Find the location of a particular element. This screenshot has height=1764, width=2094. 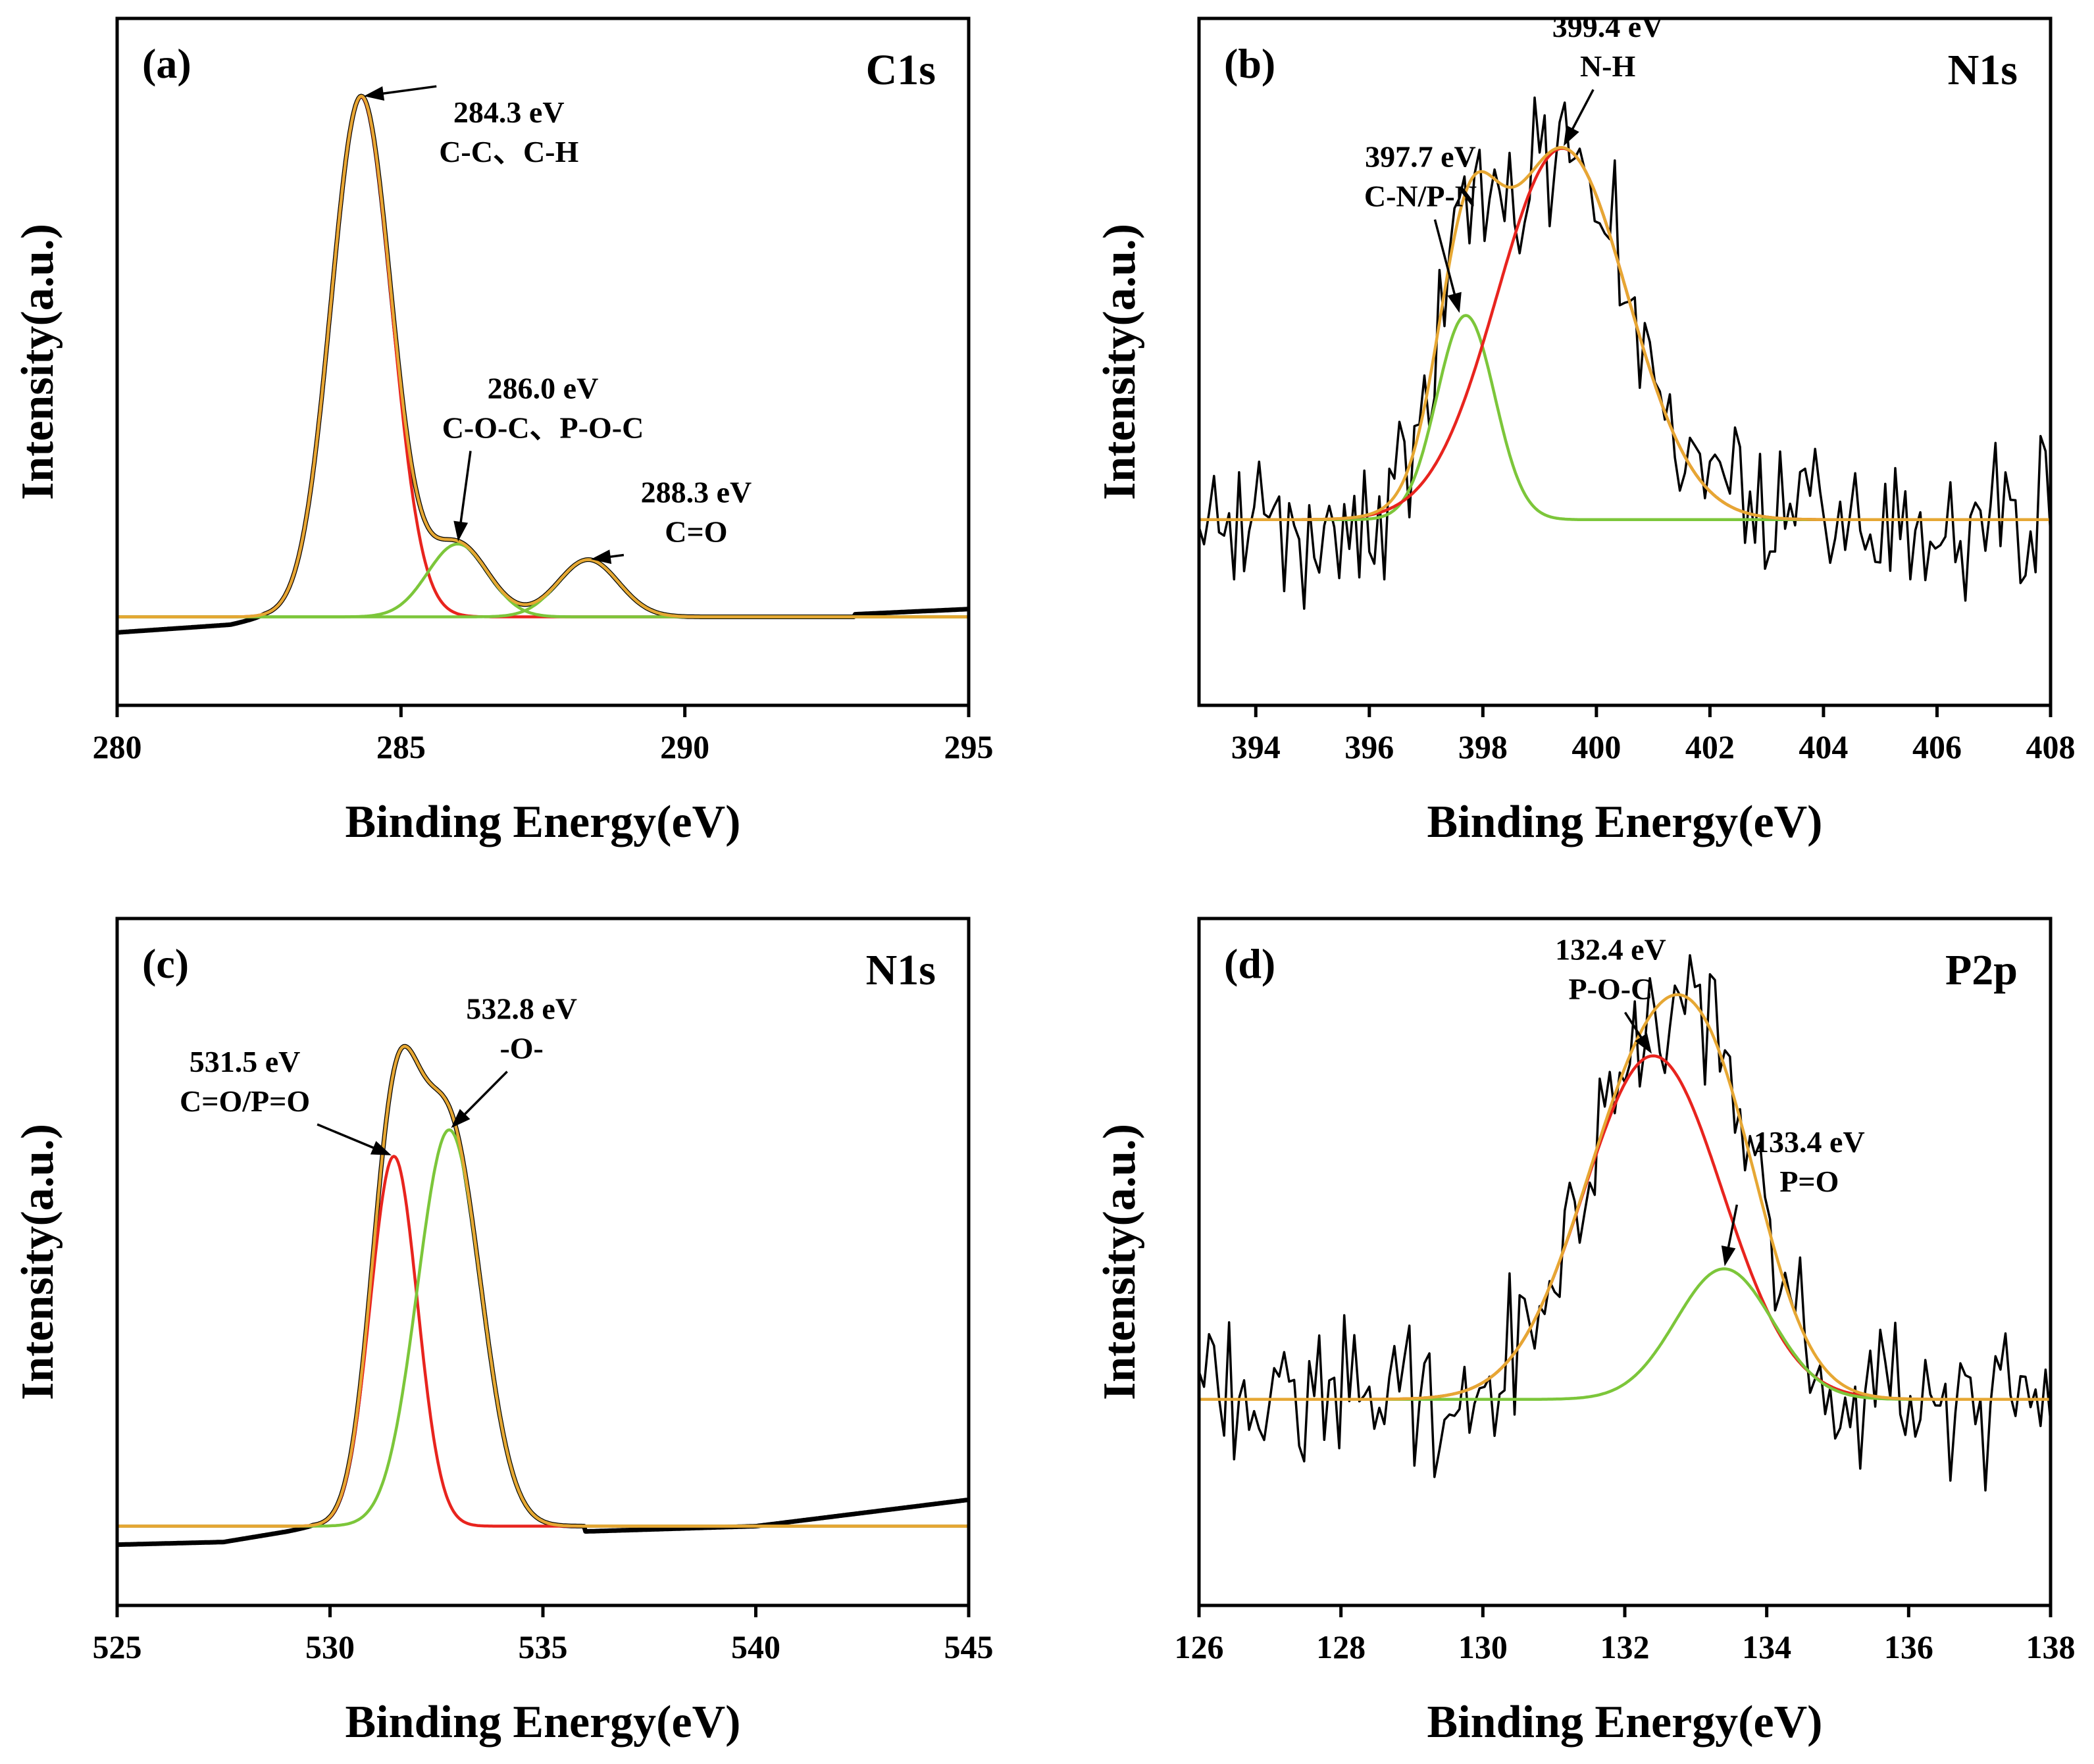

component-peak-288.3 is located at coordinates (543, 588).